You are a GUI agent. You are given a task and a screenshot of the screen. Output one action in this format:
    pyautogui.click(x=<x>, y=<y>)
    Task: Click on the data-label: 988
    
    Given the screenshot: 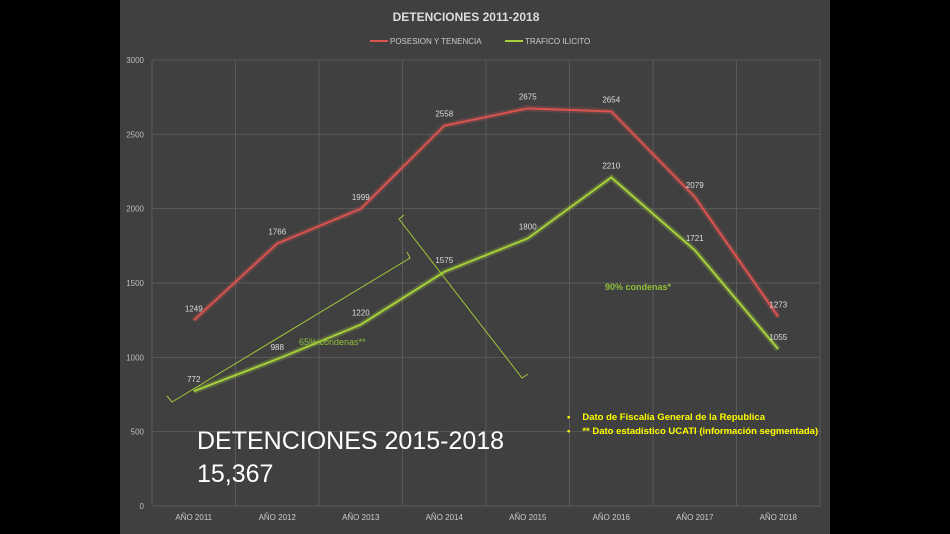 What is the action you would take?
    pyautogui.click(x=278, y=347)
    